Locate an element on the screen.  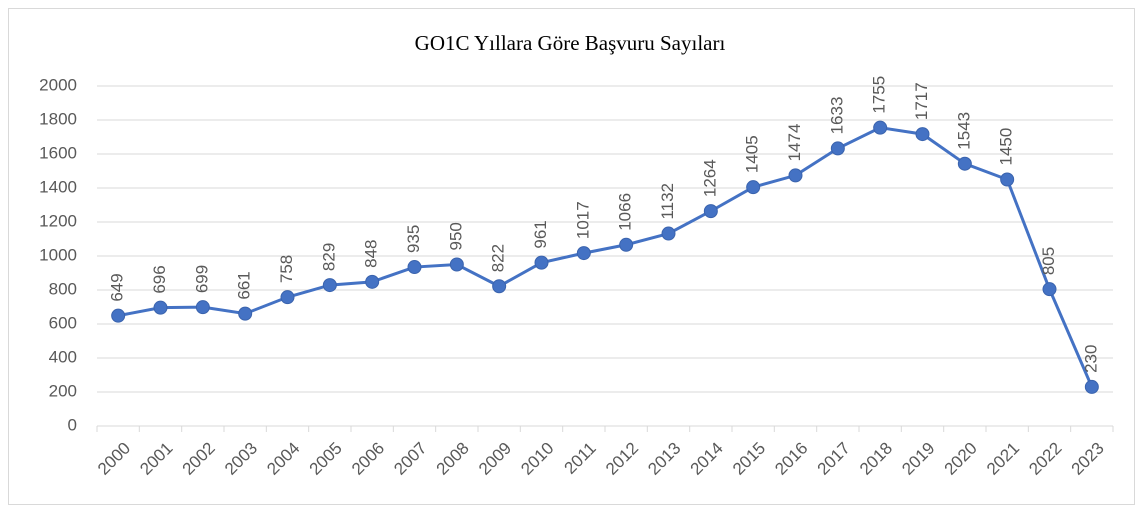
data-label: 950 is located at coordinates (455, 236).